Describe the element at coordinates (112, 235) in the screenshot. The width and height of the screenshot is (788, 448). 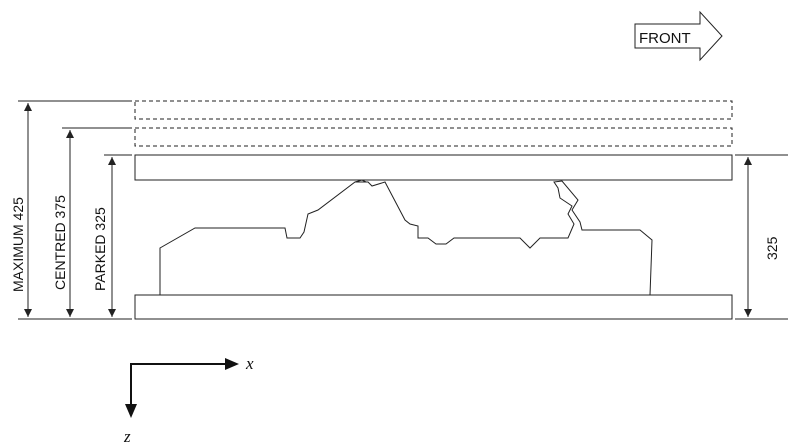
I see `parked-dimension: PARKED 325` at that location.